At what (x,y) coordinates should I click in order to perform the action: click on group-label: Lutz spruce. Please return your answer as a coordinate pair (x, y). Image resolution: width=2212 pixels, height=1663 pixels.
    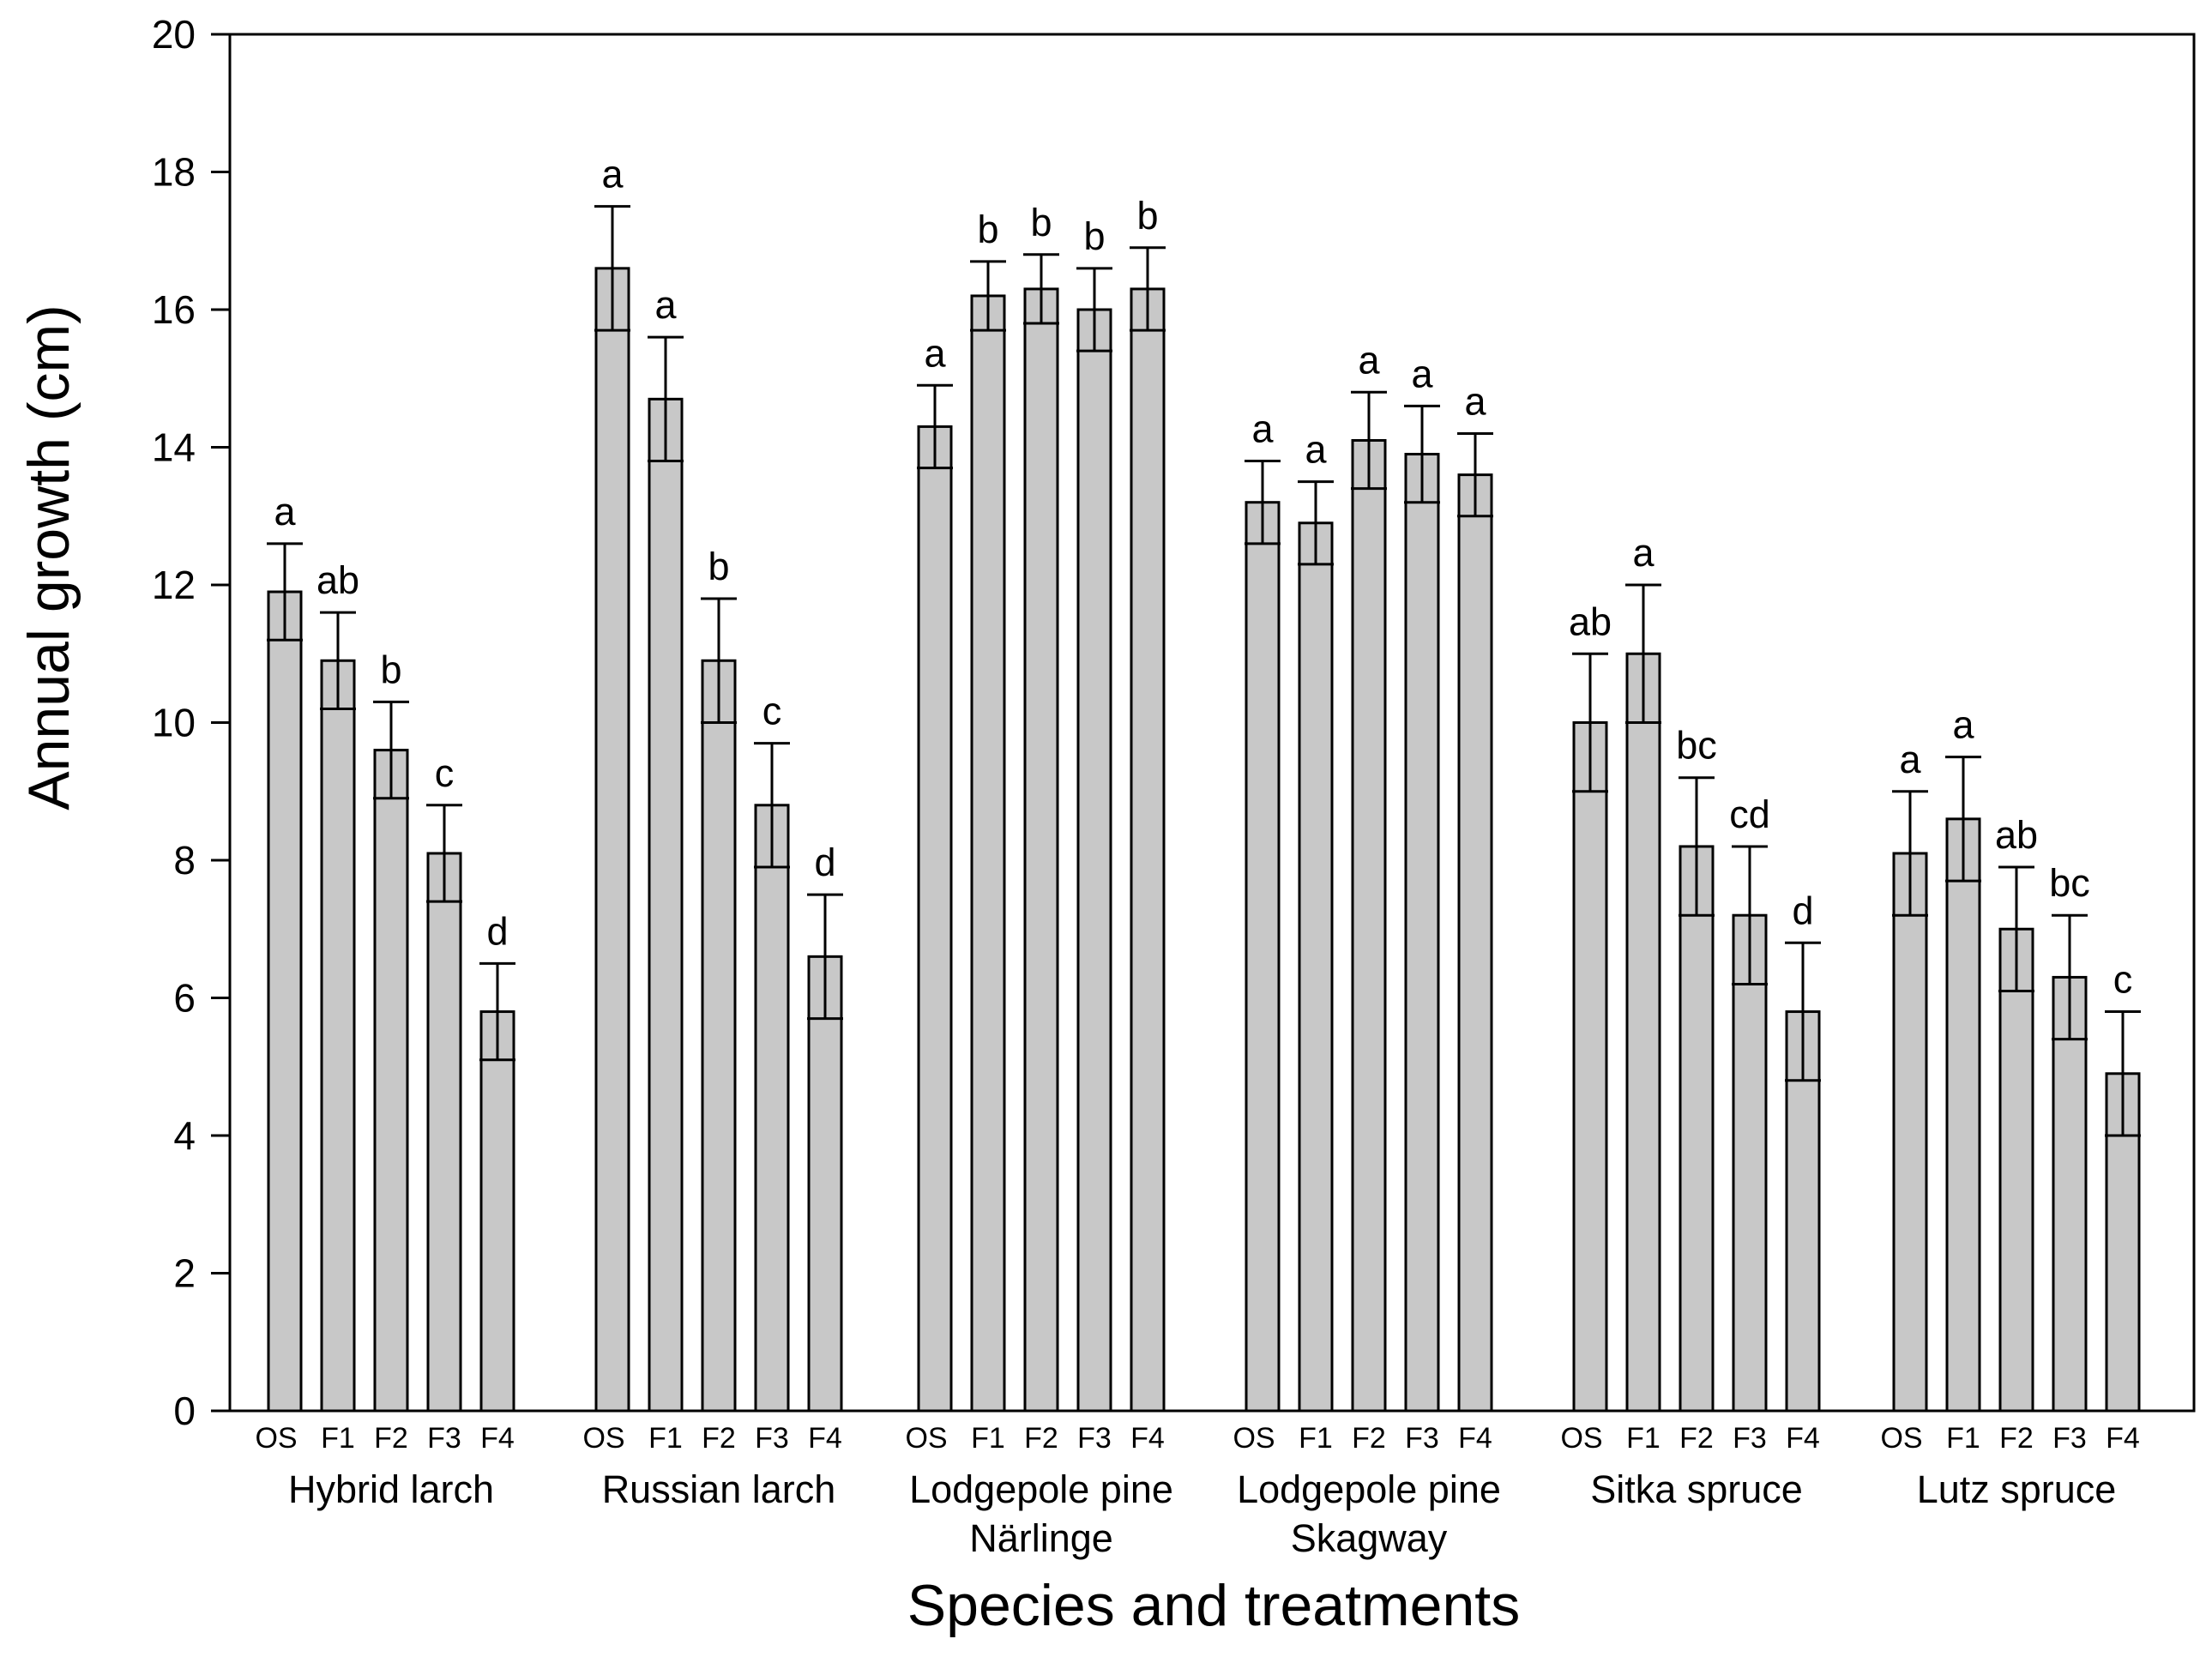
    Looking at the image, I should click on (2017, 1489).